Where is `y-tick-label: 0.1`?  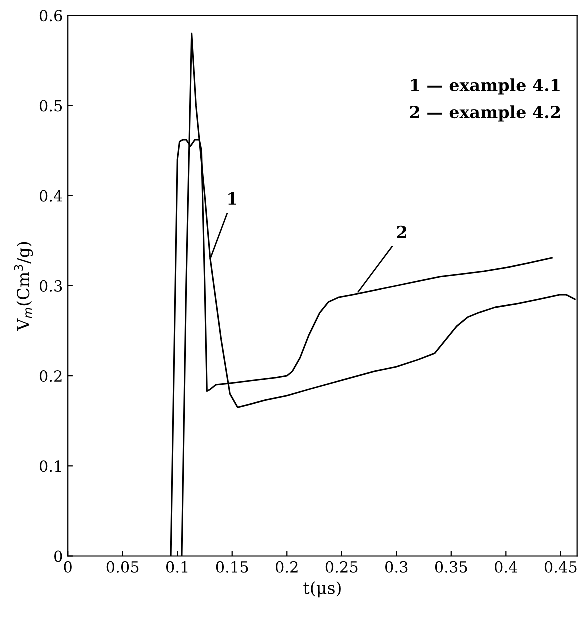 y-tick-label: 0.1 is located at coordinates (51, 466).